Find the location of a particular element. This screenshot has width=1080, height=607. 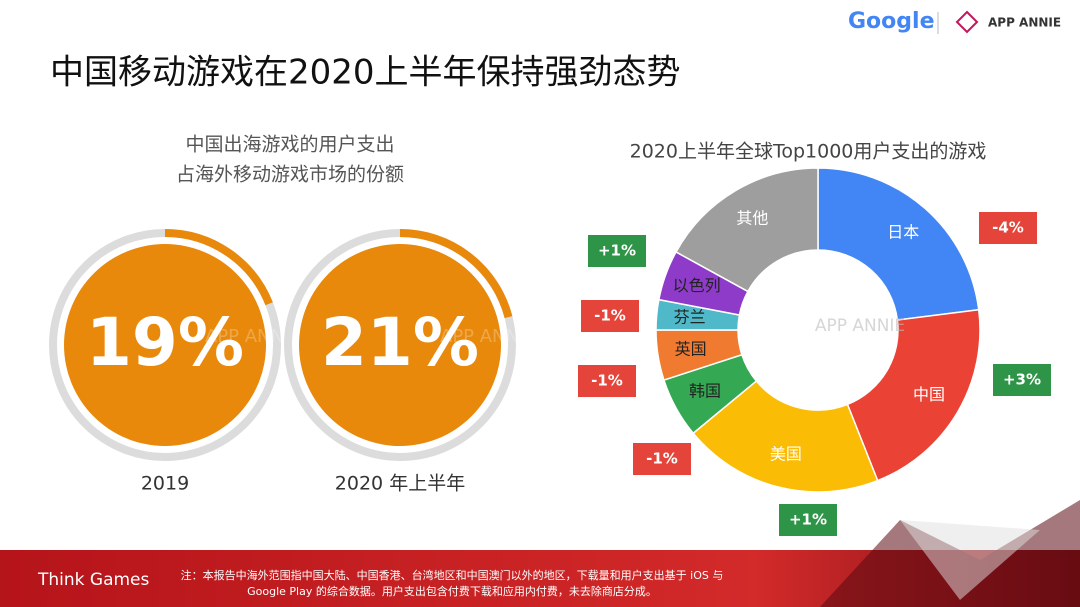

change-label: -4% is located at coordinates (1008, 228).